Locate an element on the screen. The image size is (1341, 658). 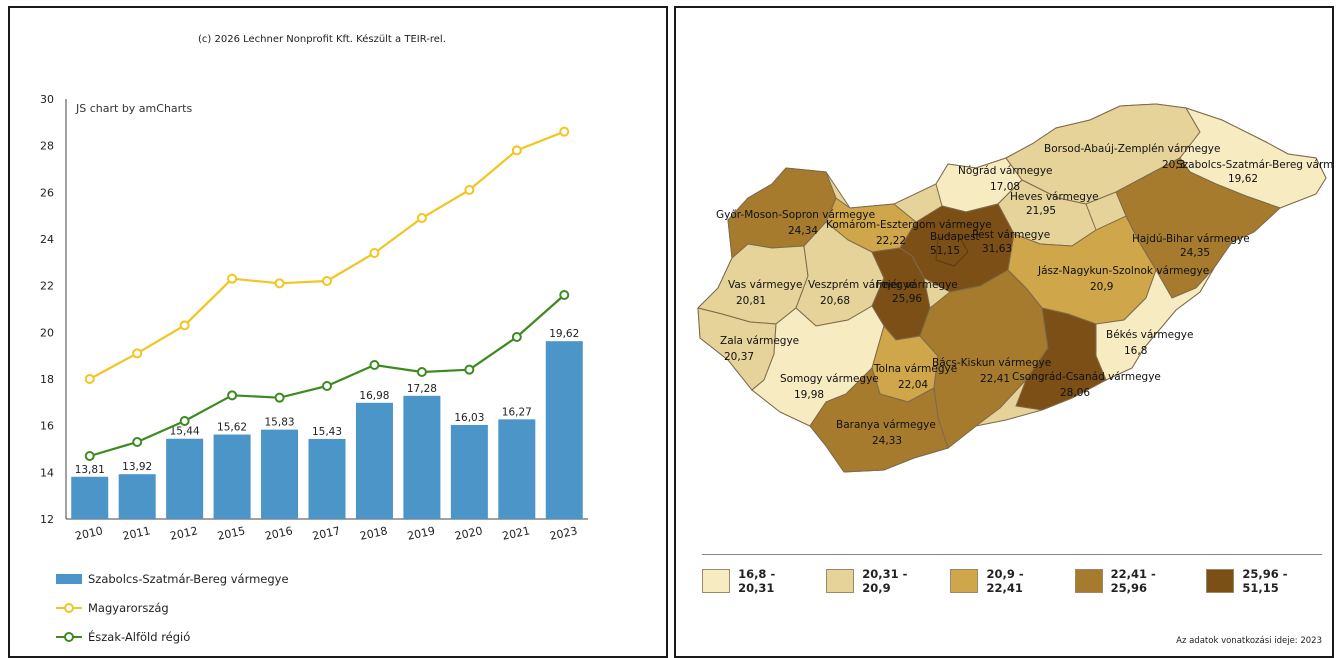
y-tick-label: 30 is located at coordinates (47, 99).